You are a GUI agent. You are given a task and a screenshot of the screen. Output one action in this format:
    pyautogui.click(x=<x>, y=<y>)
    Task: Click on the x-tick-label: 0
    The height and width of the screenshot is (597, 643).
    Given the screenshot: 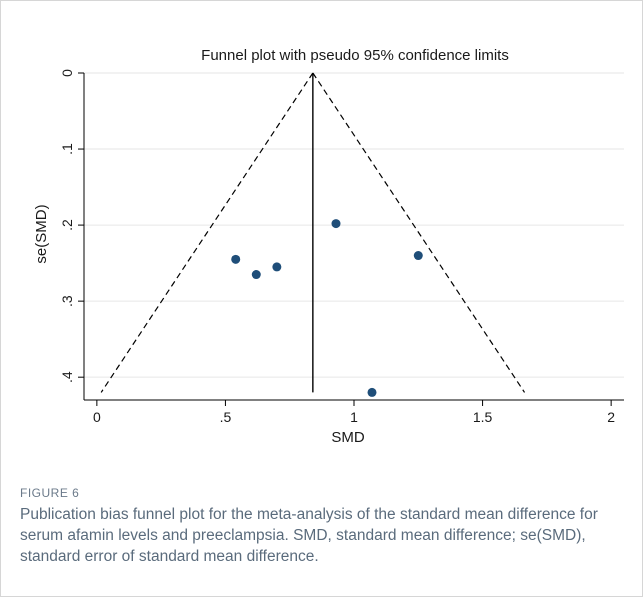 What is the action you would take?
    pyautogui.click(x=97, y=417)
    